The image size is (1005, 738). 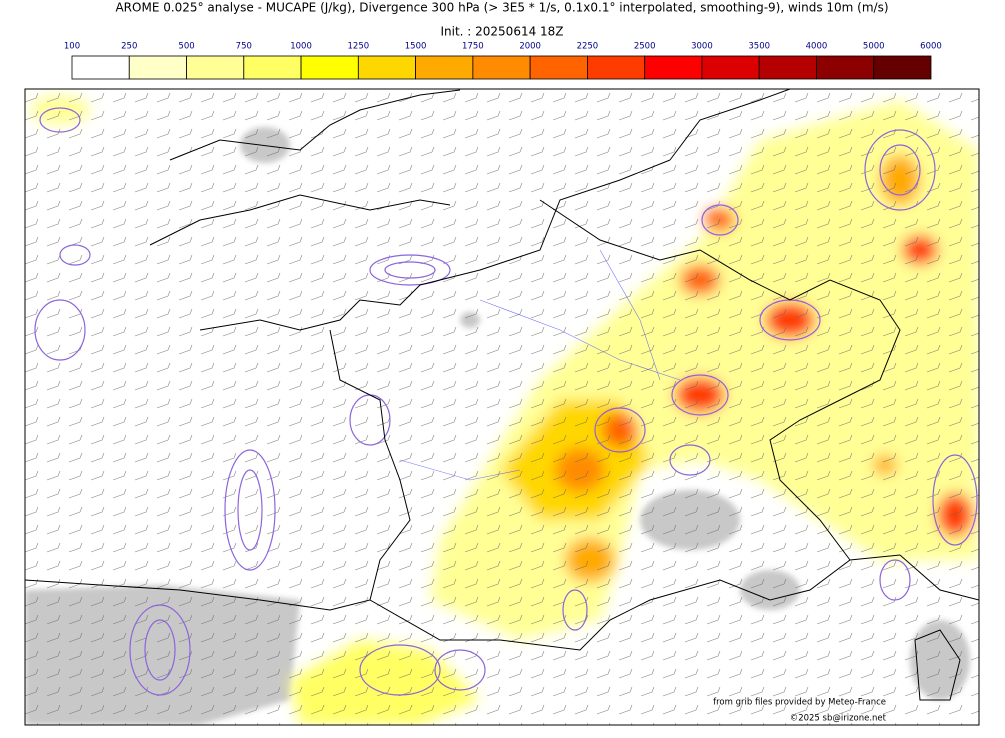 What do you see at coordinates (186, 47) in the screenshot?
I see `colorbar-tick-label: 500` at bounding box center [186, 47].